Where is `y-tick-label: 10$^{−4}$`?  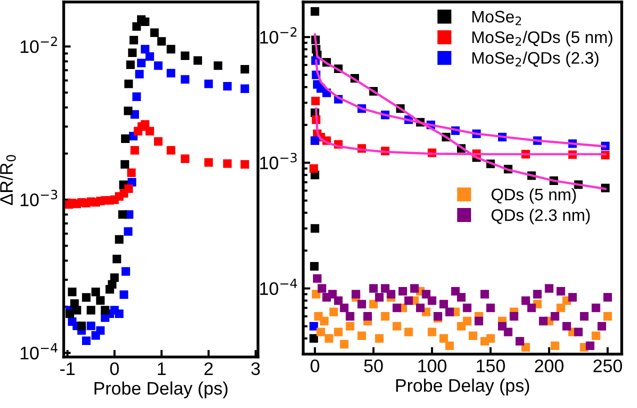 y-tick-label: 10$^{−4}$ is located at coordinates (39, 351).